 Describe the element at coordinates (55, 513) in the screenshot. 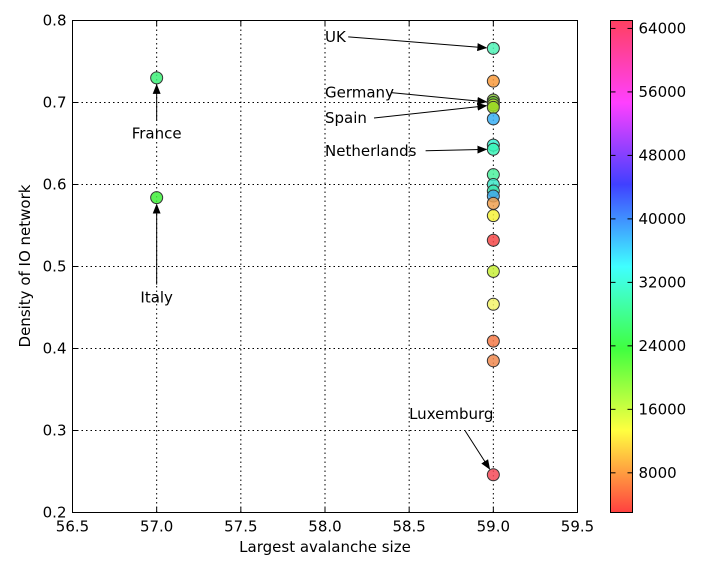

I see `y-tick-label: 0.2` at that location.